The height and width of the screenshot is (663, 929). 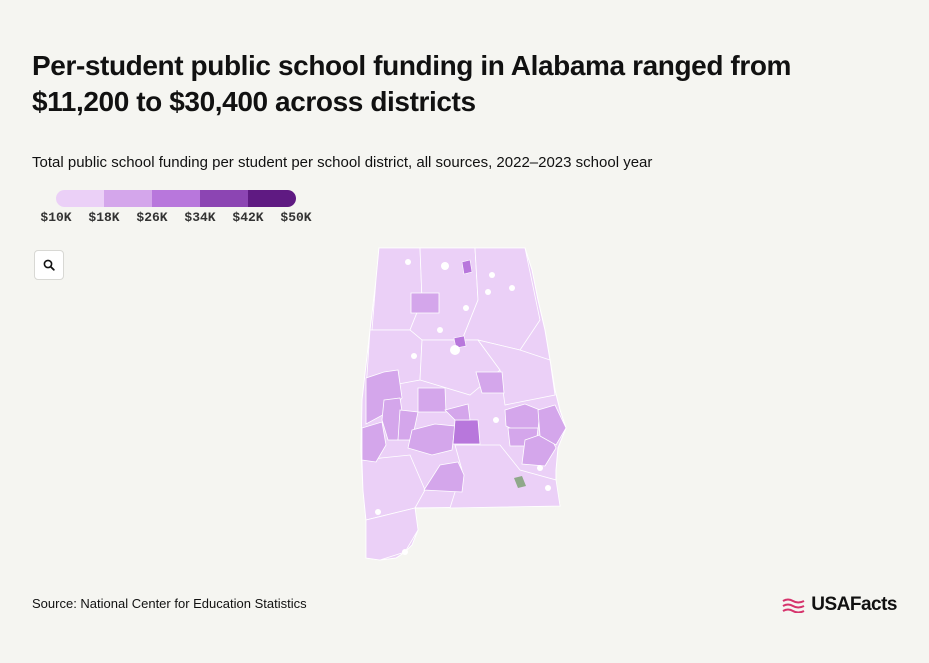 What do you see at coordinates (516, 372) in the screenshot?
I see `district-central_east` at bounding box center [516, 372].